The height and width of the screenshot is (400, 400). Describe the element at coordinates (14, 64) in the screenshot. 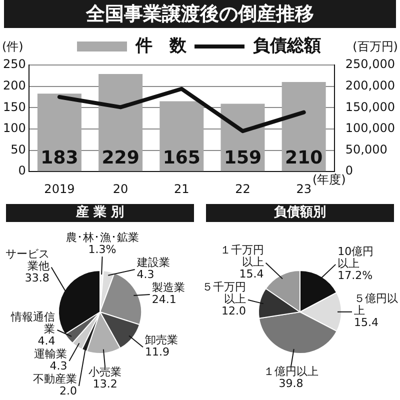

I see `y-tick-label: 250` at that location.